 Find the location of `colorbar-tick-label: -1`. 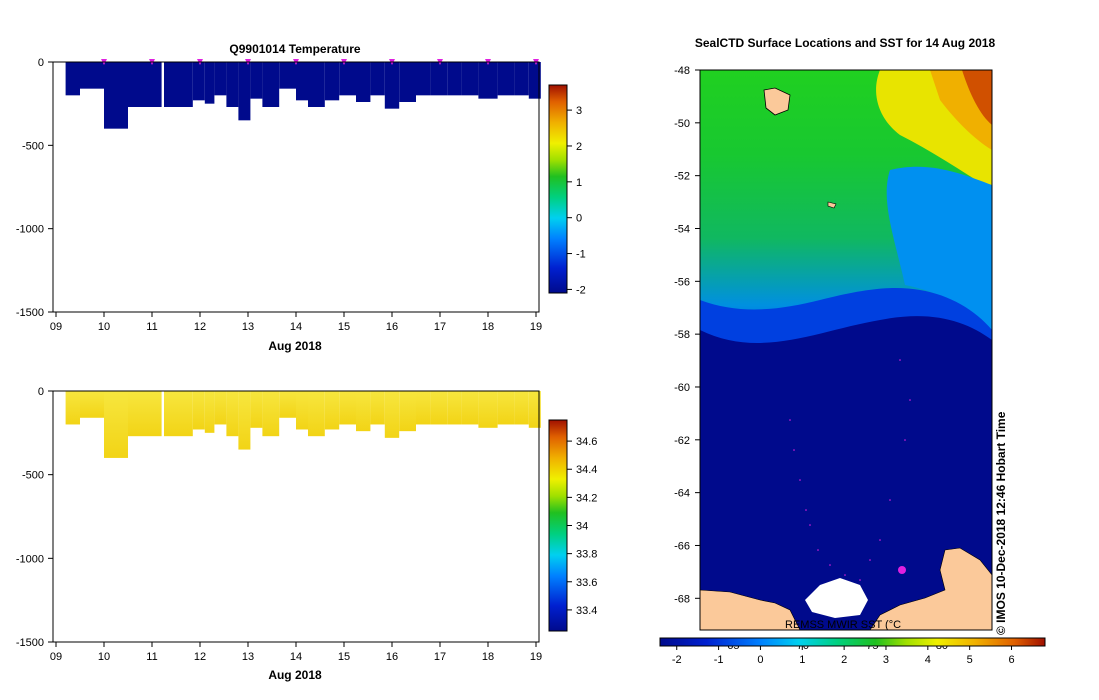

colorbar-tick-label: -1 is located at coordinates (581, 255).